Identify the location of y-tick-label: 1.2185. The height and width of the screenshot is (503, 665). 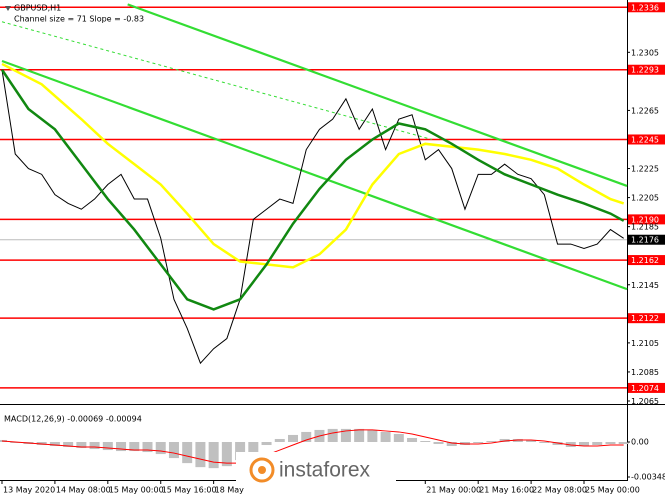
(645, 227).